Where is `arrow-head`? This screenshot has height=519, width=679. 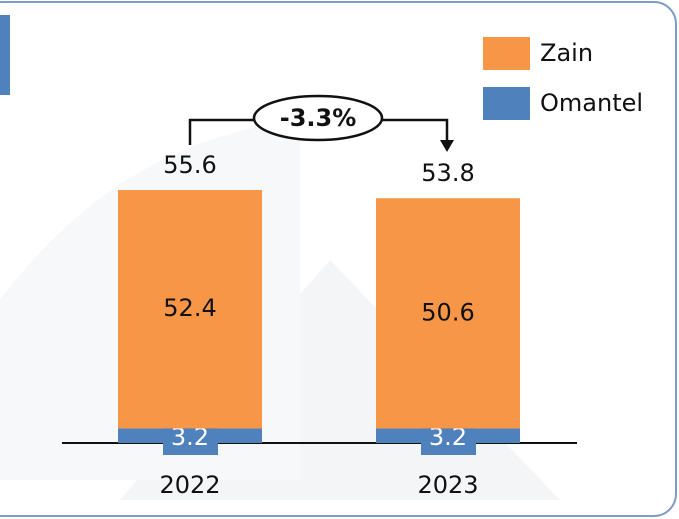 arrow-head is located at coordinates (447, 146).